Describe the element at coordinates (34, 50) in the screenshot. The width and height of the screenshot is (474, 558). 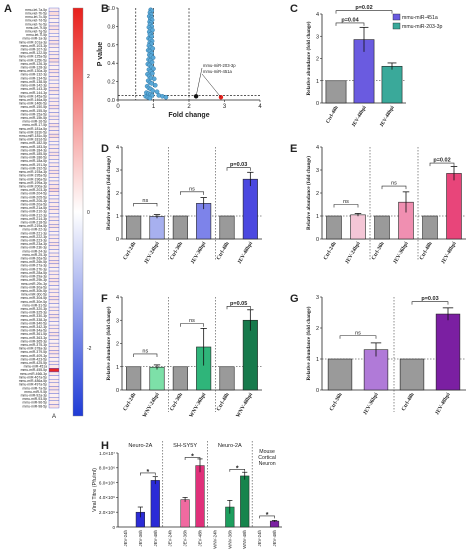
I see `heatmap-row-label: mmu-miR-107-3p` at that location.